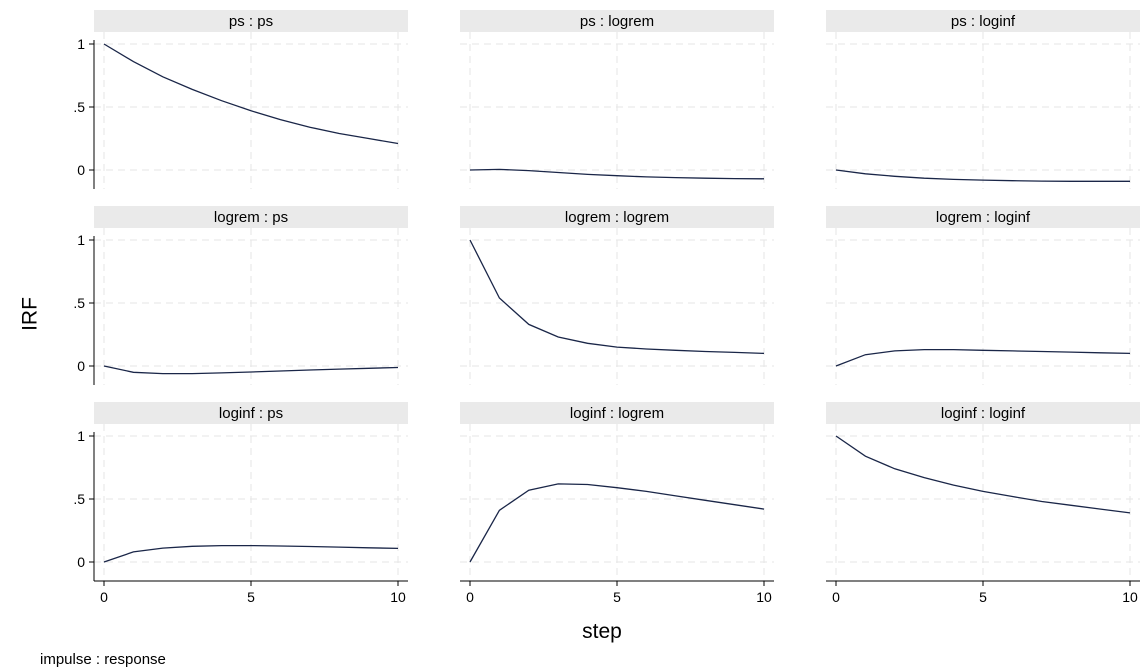 The width and height of the screenshot is (1144, 670). I want to click on chart-note: impulse : response, so click(103, 659).